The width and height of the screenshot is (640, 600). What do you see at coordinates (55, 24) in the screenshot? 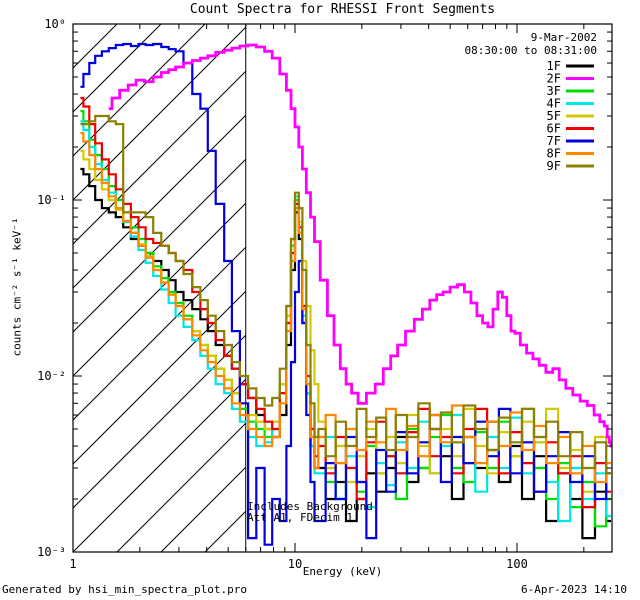
I see `y-tick-label: 10⁰` at bounding box center [55, 24].